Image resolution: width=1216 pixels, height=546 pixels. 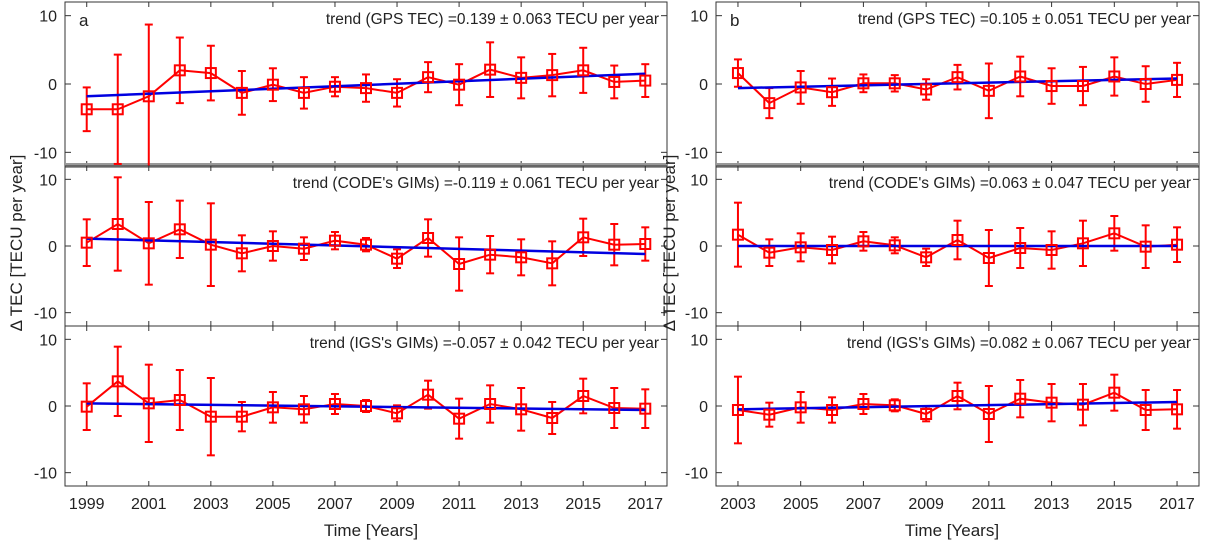 I want to click on x-tick-label: 2003, so click(x=738, y=504).